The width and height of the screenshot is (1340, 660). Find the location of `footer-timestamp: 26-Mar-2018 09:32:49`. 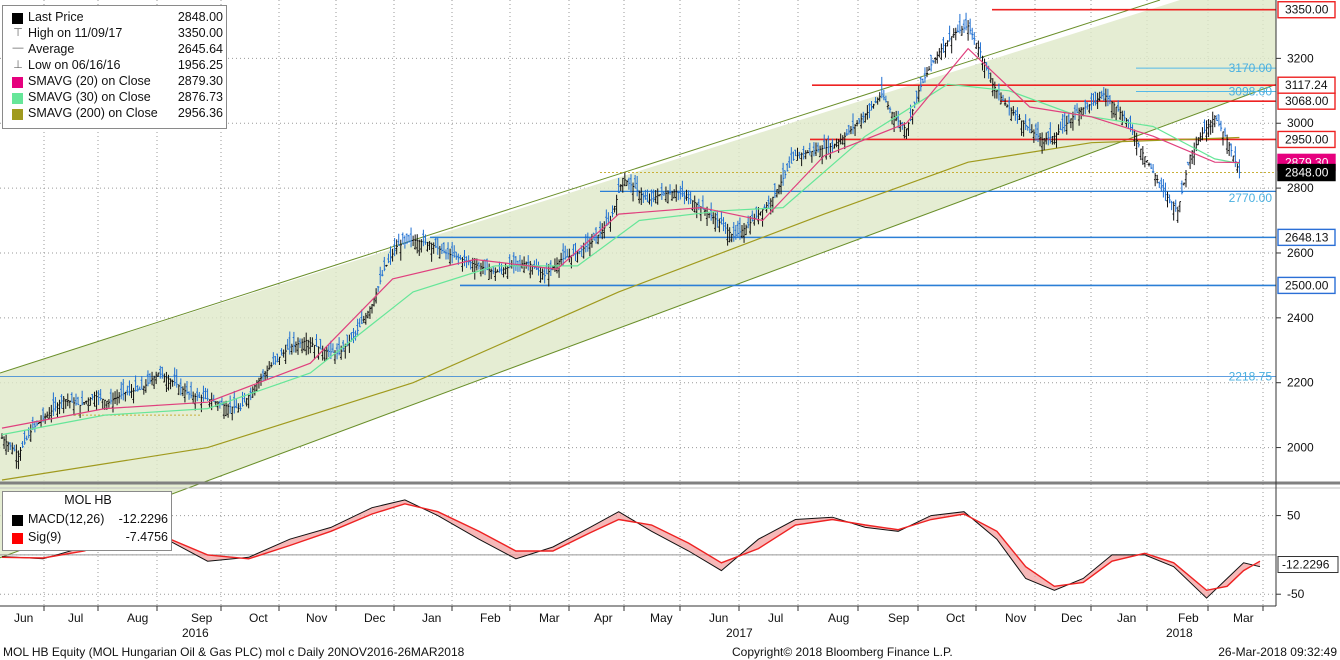

footer-timestamp: 26-Mar-2018 09:32:49 is located at coordinates (1277, 652).